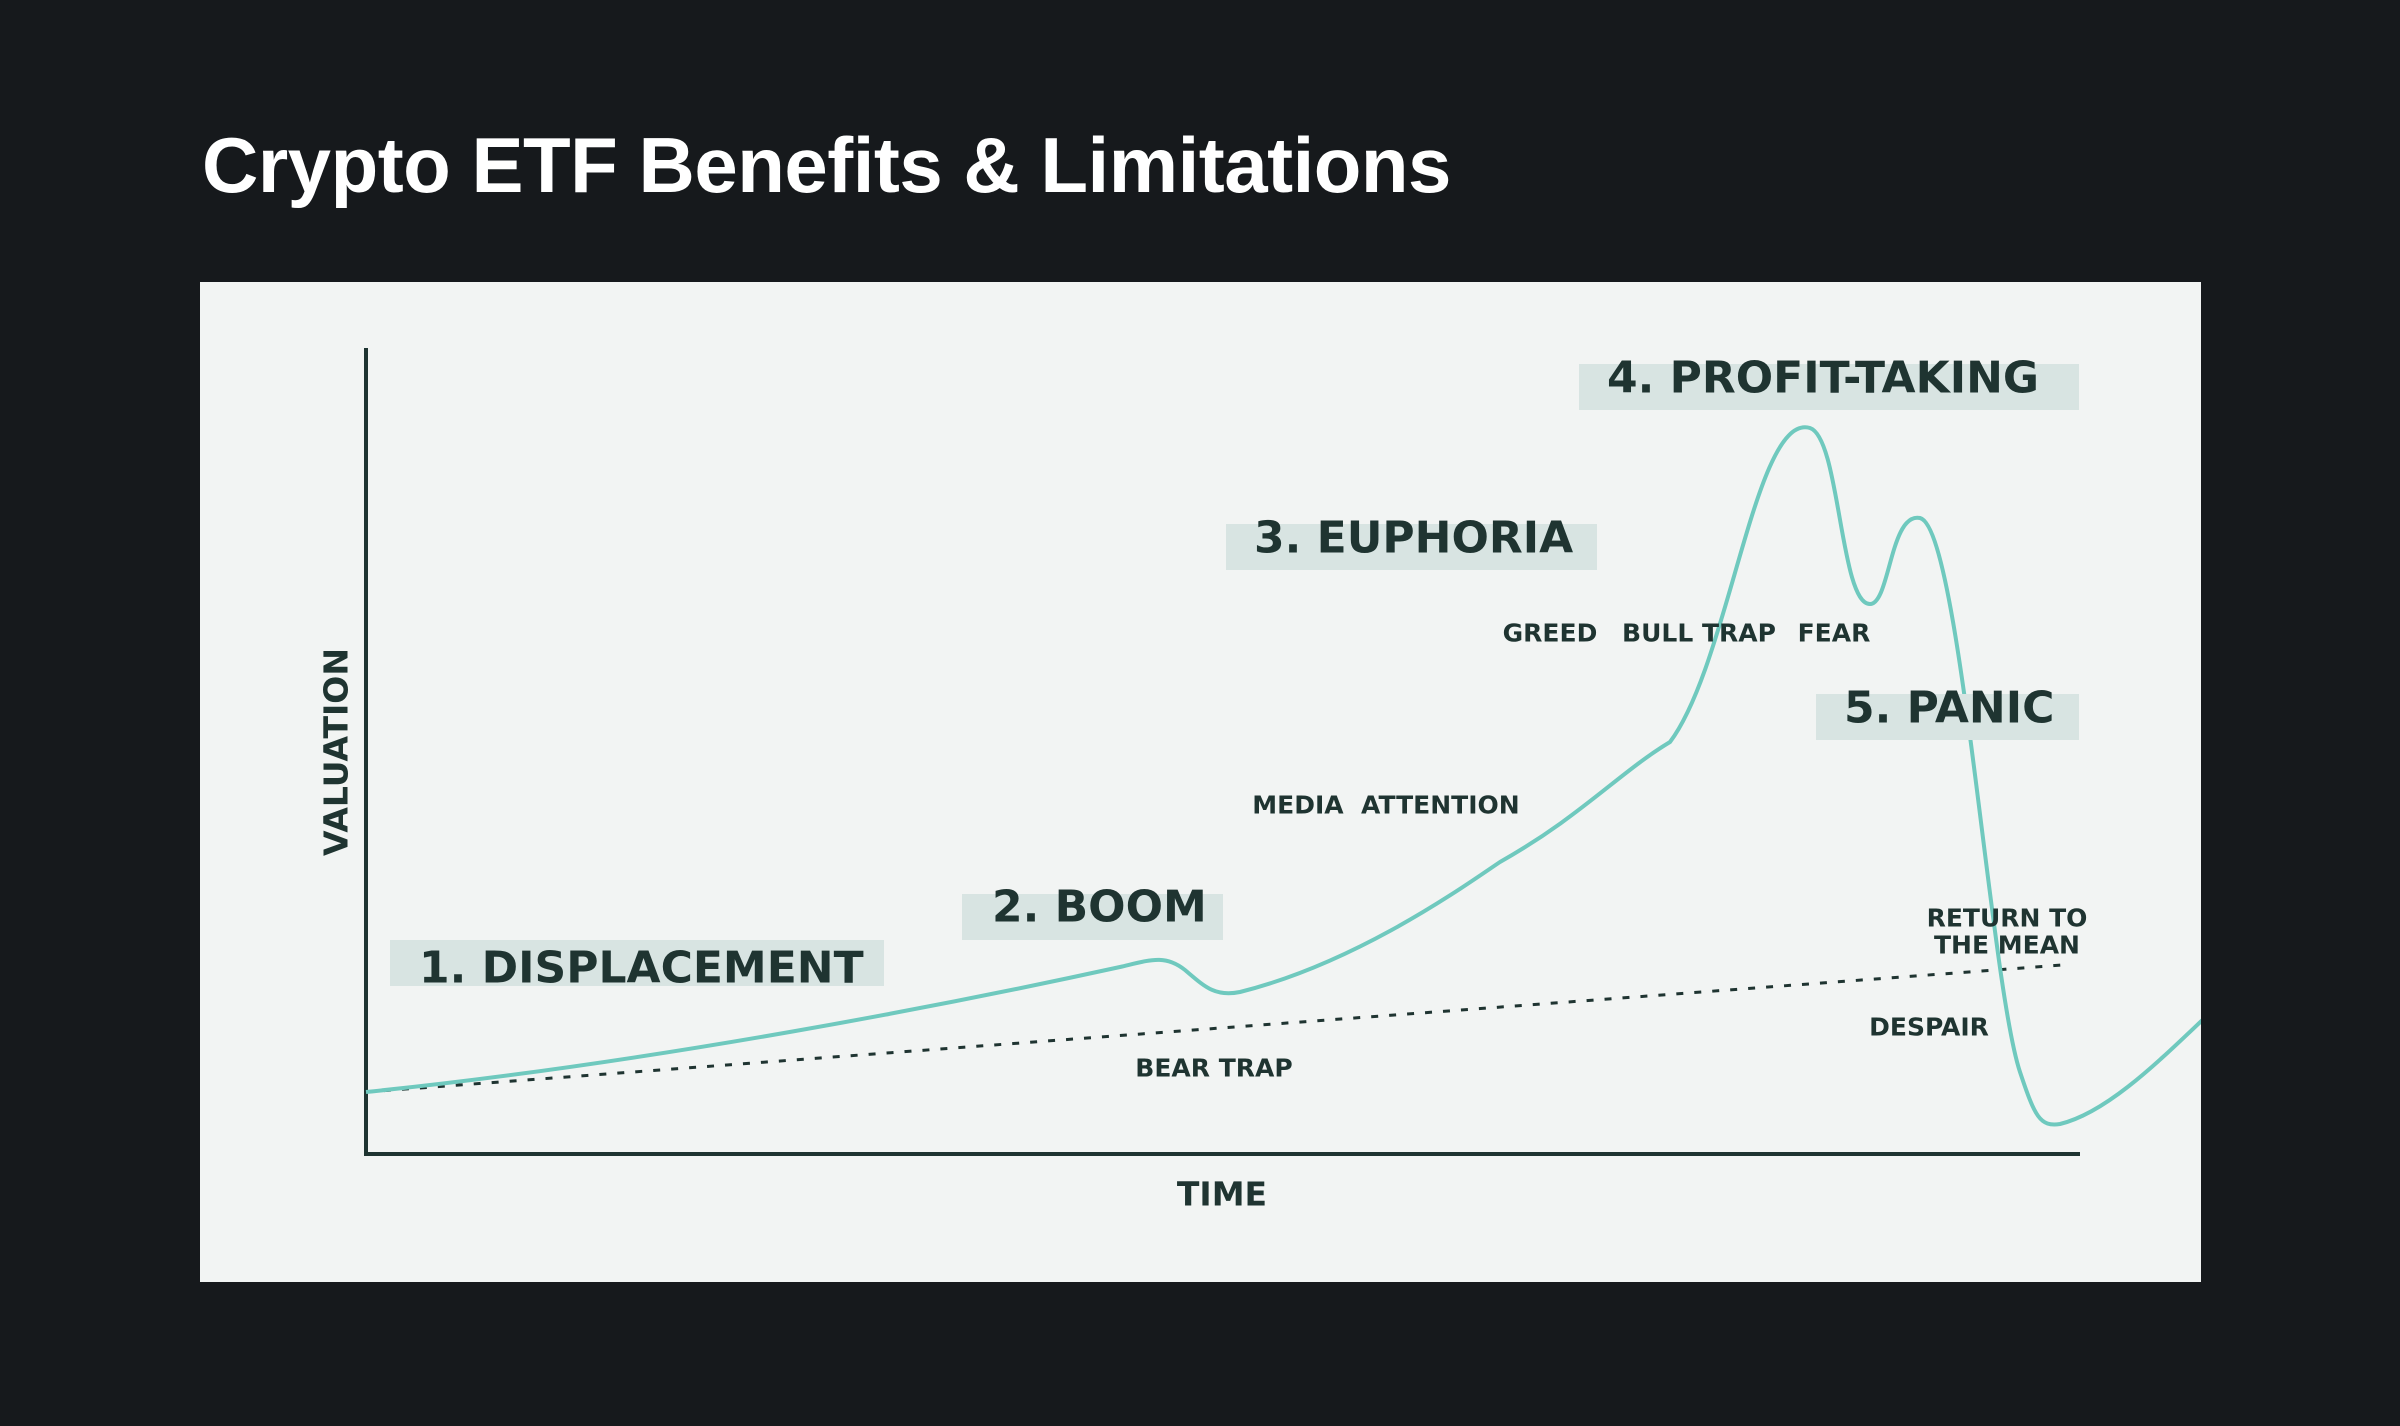  Describe the element at coordinates (1214, 1028) in the screenshot. I see `mean-trend-line` at that location.